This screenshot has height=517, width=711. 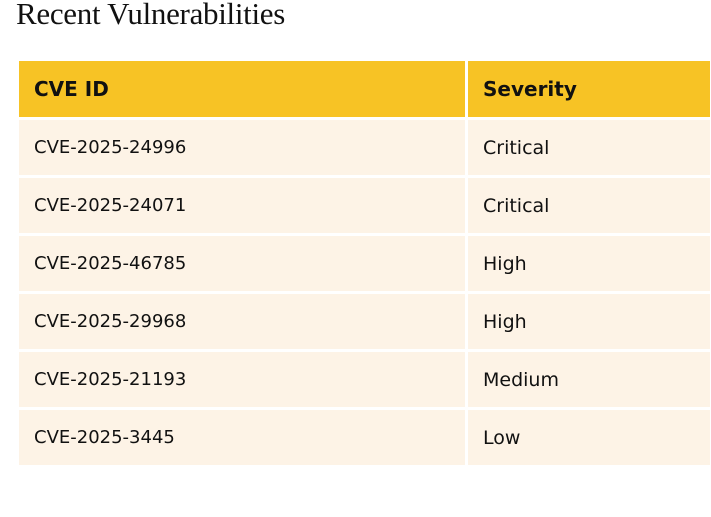 I want to click on cve-id: CVE-2025-21193, so click(x=242, y=379).